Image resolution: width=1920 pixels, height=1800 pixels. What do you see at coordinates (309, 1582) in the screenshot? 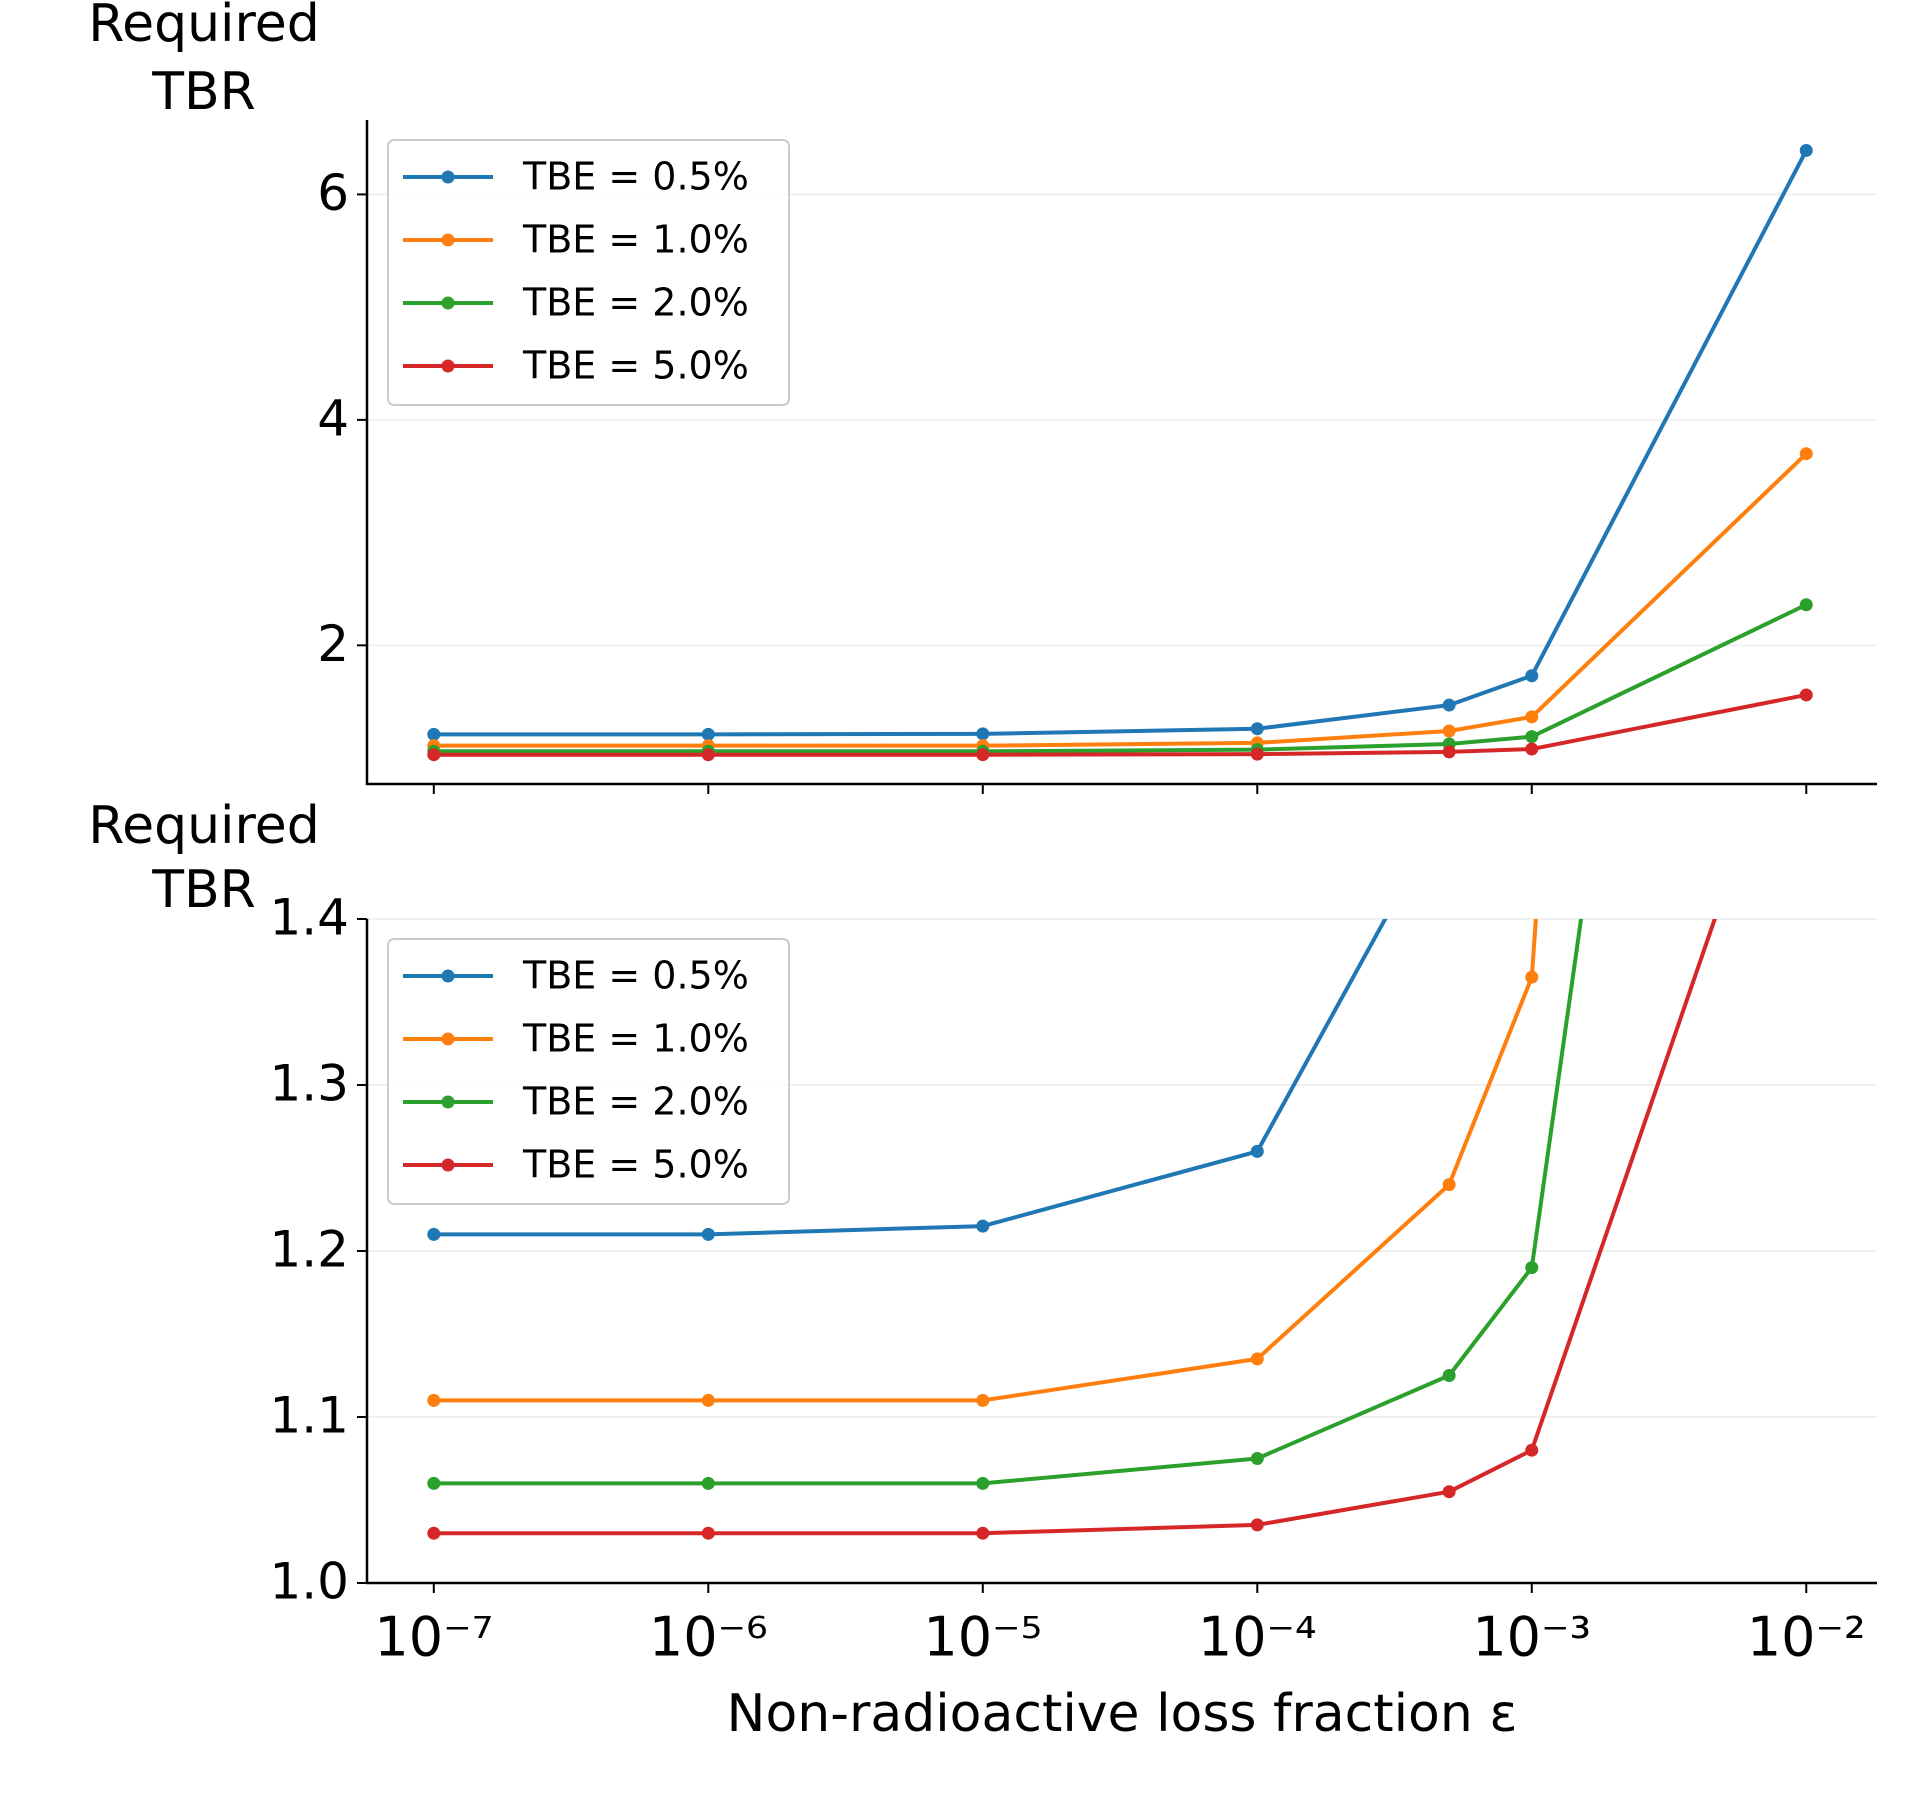
I see `y-tick-label: 1.0` at bounding box center [309, 1582].